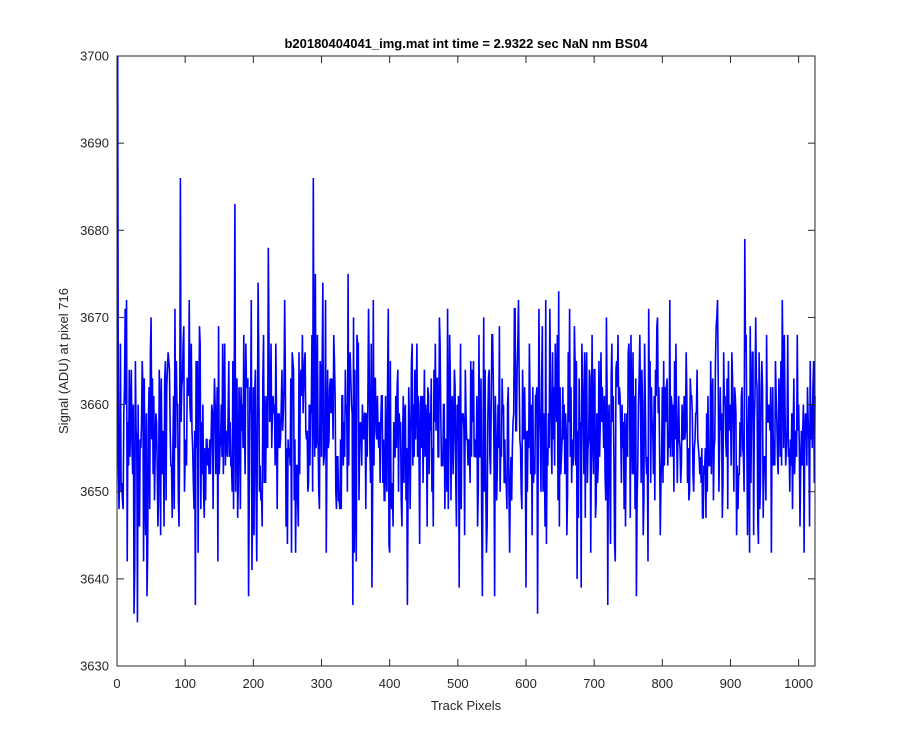  What do you see at coordinates (94, 666) in the screenshot?
I see `y-tick-label: 3630` at bounding box center [94, 666].